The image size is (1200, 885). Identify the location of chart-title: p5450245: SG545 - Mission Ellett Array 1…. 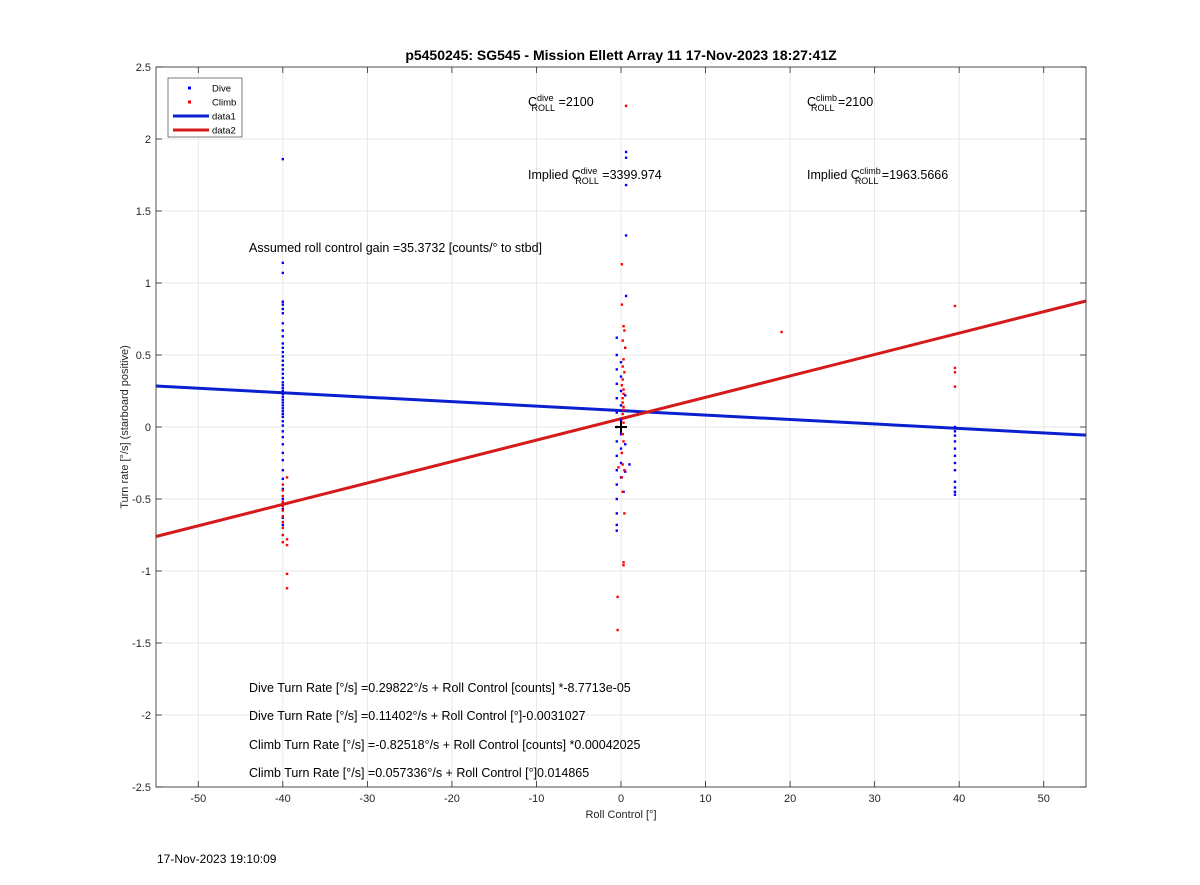
(621, 55).